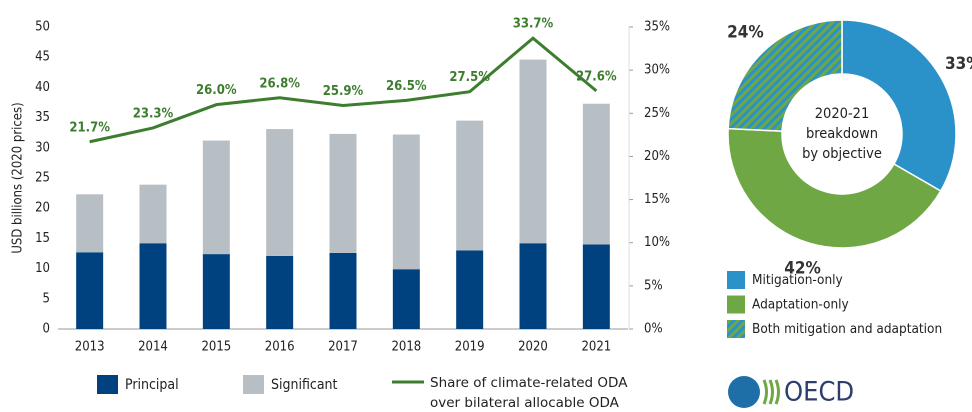 This screenshot has width=972, height=412. Describe the element at coordinates (90, 347) in the screenshot. I see `x-tick-label: 2013` at that location.